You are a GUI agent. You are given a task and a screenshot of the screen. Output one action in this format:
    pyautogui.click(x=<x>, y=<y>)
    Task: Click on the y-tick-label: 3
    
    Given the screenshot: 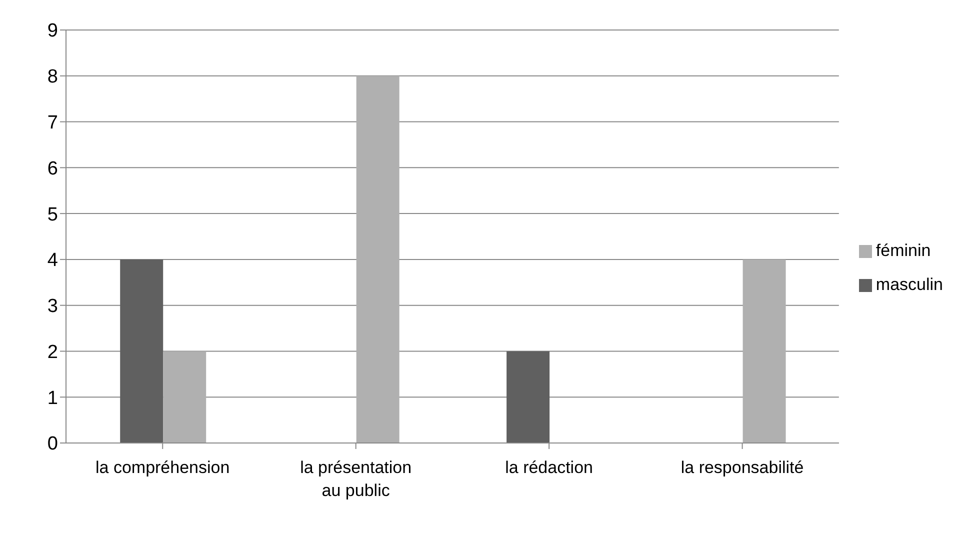 What is the action you would take?
    pyautogui.click(x=52, y=307)
    